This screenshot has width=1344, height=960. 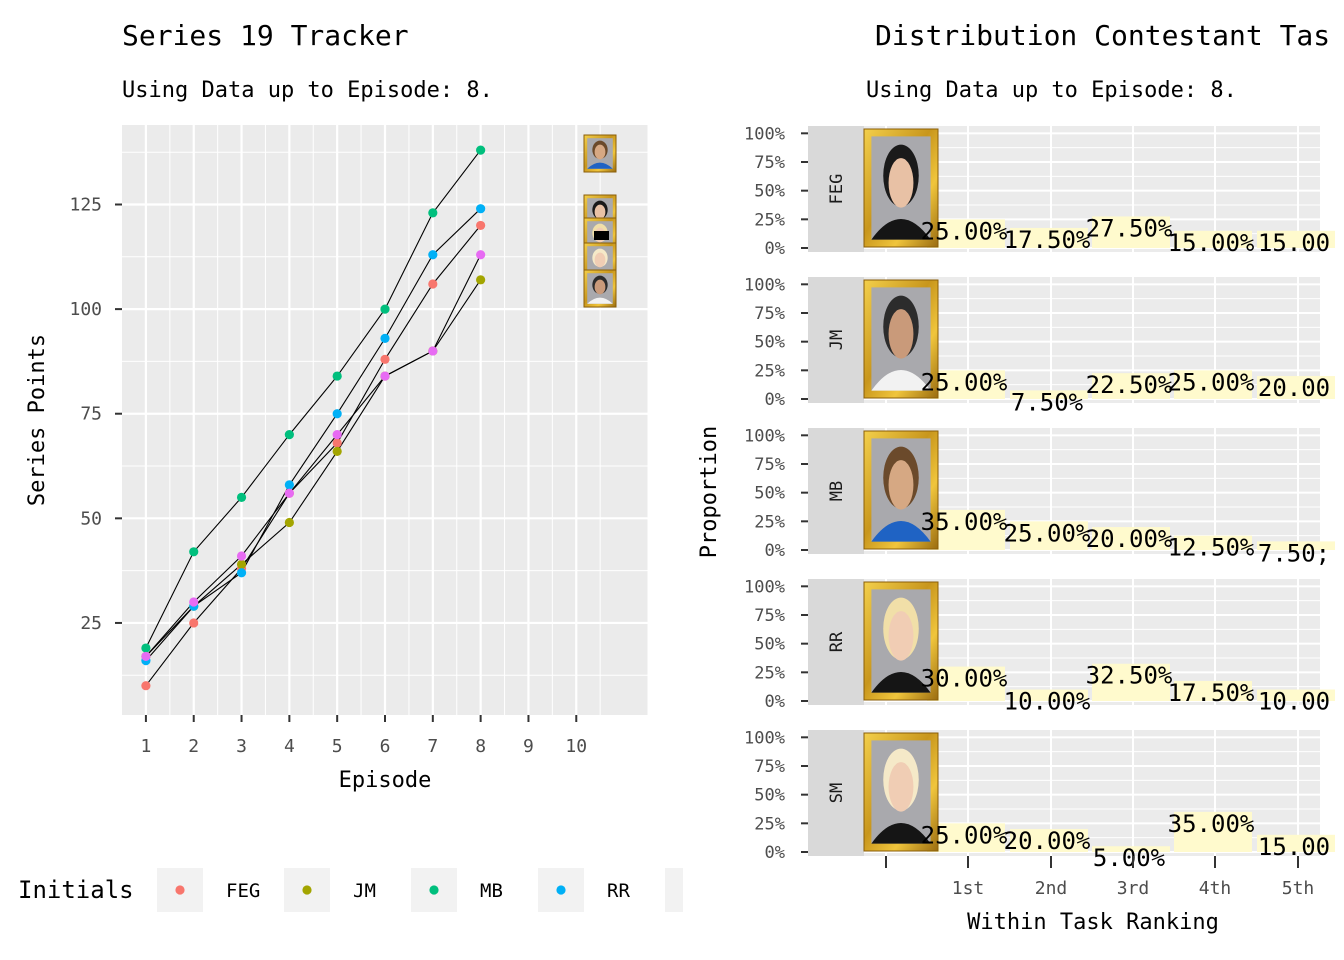 What do you see at coordinates (709, 492) in the screenshot?
I see `distribution-y-axis-label: Proportion` at bounding box center [709, 492].